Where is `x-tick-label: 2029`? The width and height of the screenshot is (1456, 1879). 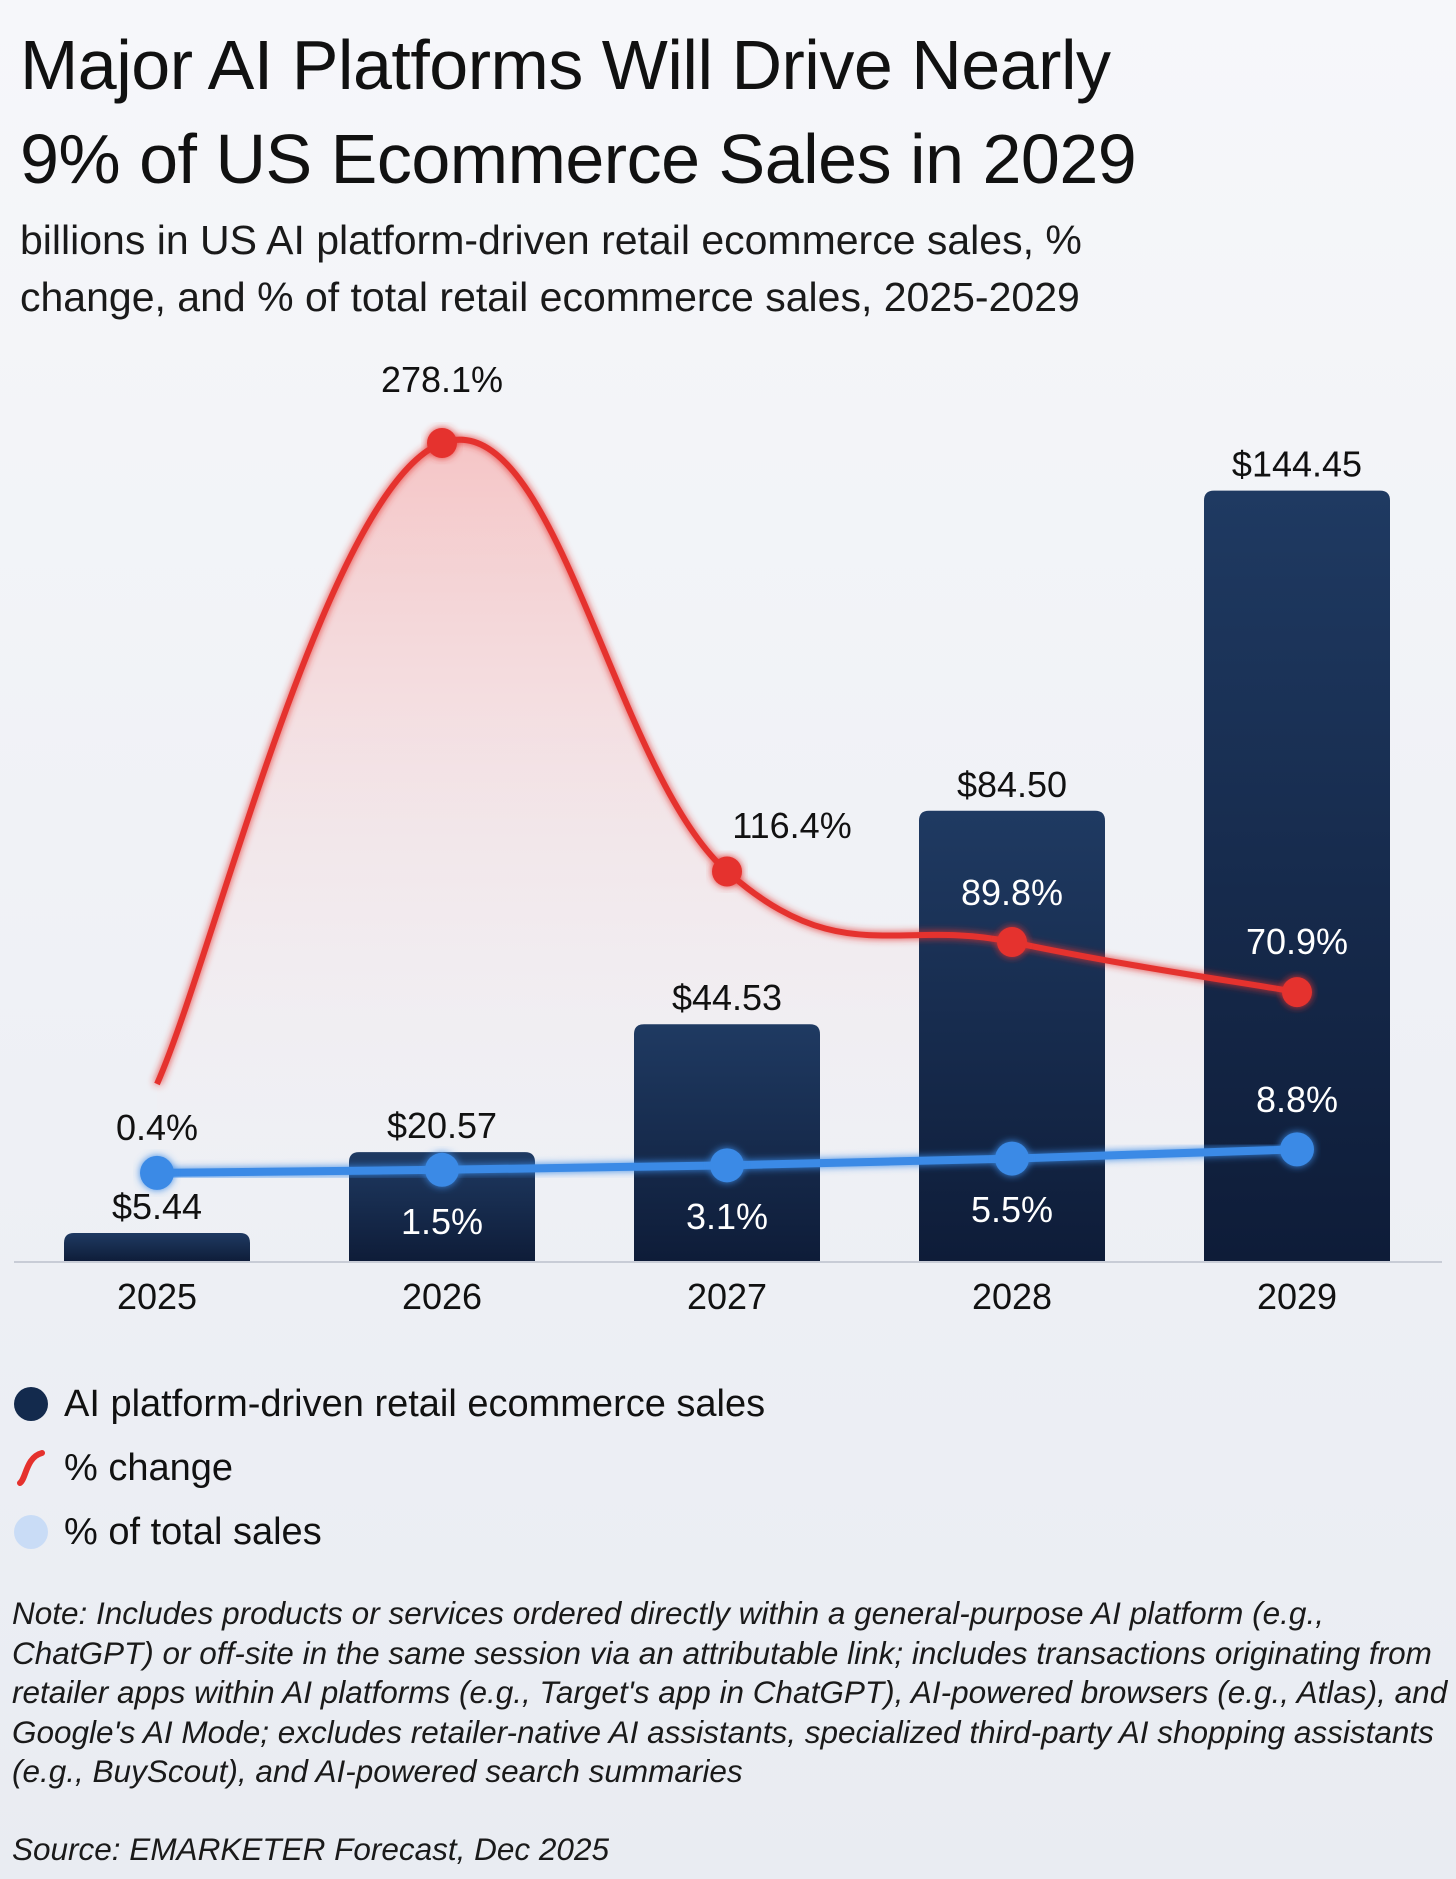
x-tick-label: 2029 is located at coordinates (1297, 1296).